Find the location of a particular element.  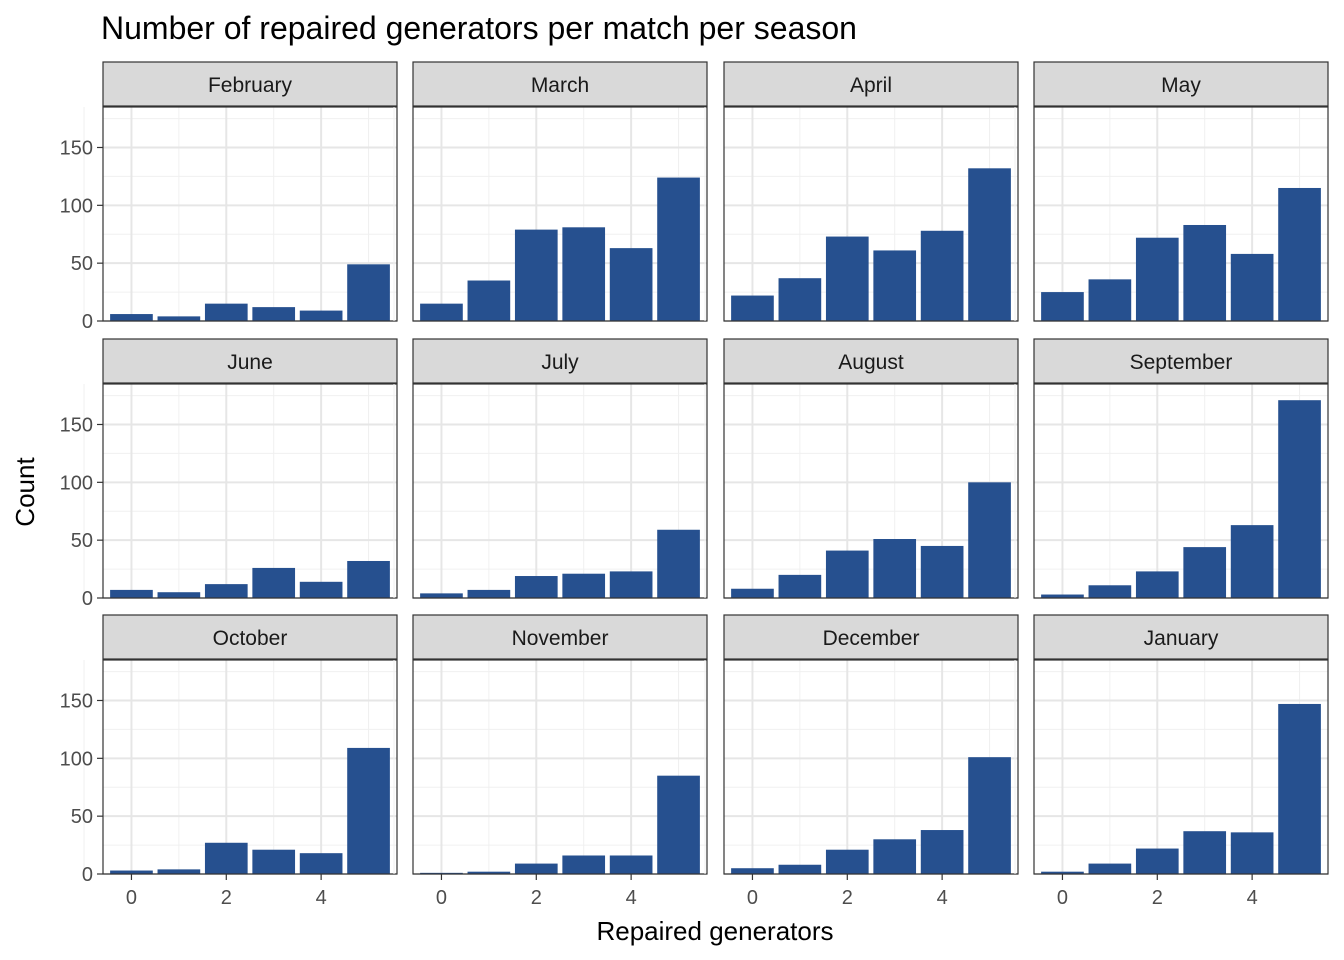

facet-panel-august: August is located at coordinates (861, 468).